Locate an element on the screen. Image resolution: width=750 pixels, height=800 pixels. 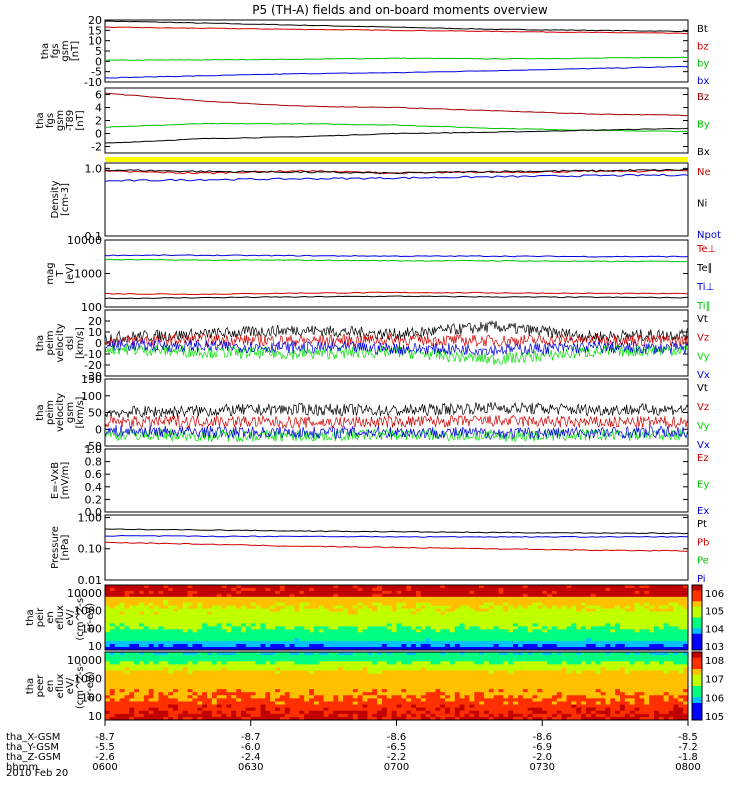
y-tick-label: 10 is located at coordinates (95, 646).